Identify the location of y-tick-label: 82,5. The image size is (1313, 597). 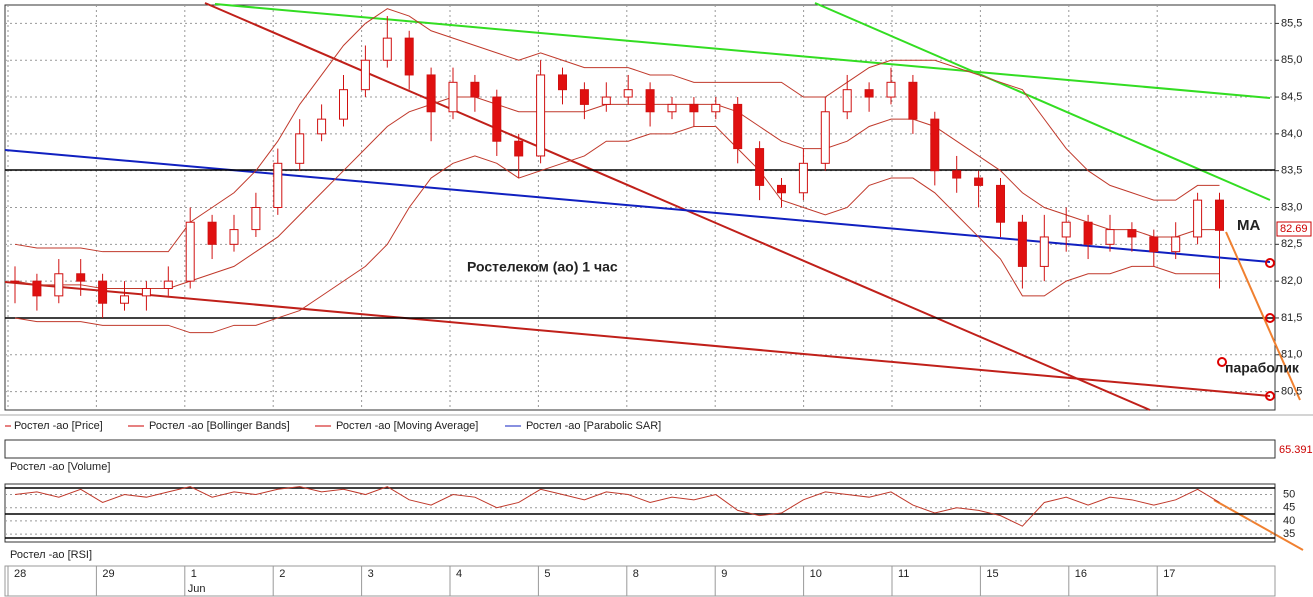
(1291, 244).